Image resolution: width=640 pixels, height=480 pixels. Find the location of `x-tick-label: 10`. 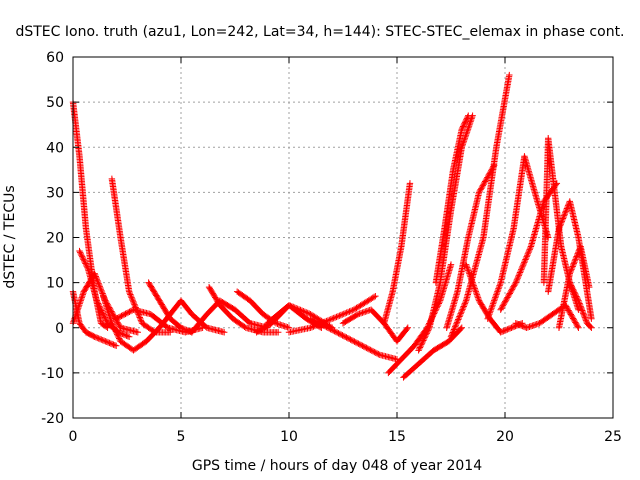

x-tick-label: 10 is located at coordinates (289, 437).